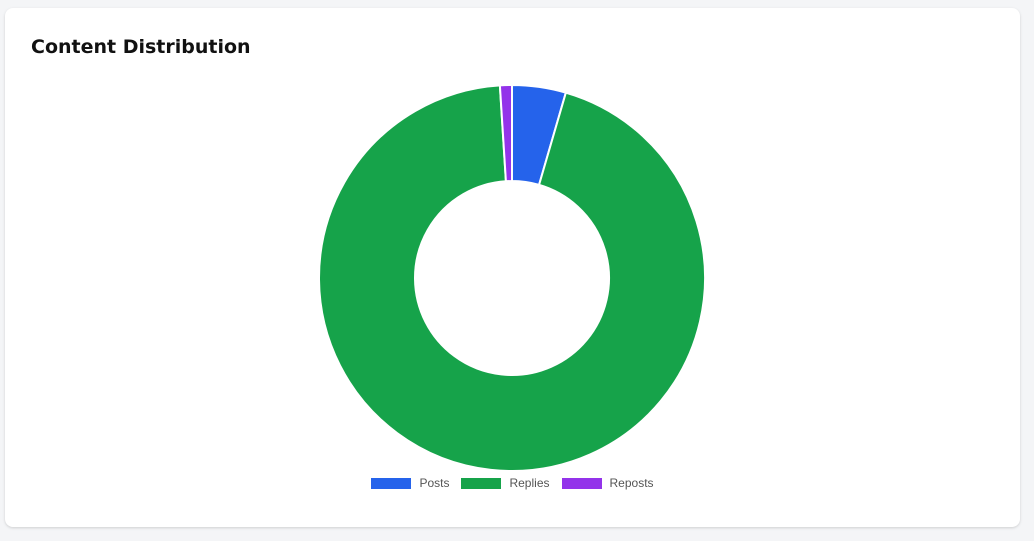 Image resolution: width=1034 pixels, height=541 pixels. I want to click on legend-item-reposts: Reposts, so click(607, 483).